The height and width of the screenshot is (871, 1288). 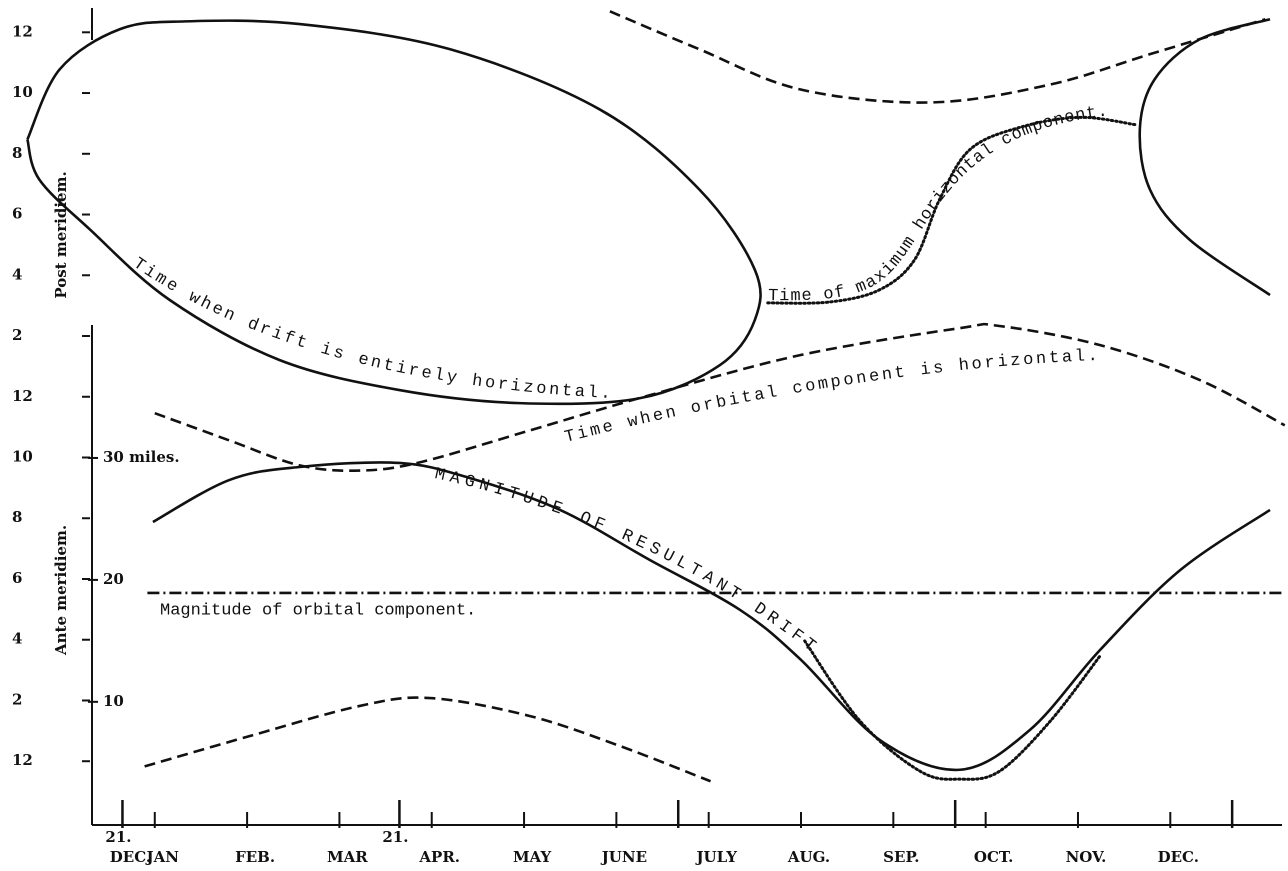 I want to click on x-tick-label: JUNE, so click(x=623, y=857).